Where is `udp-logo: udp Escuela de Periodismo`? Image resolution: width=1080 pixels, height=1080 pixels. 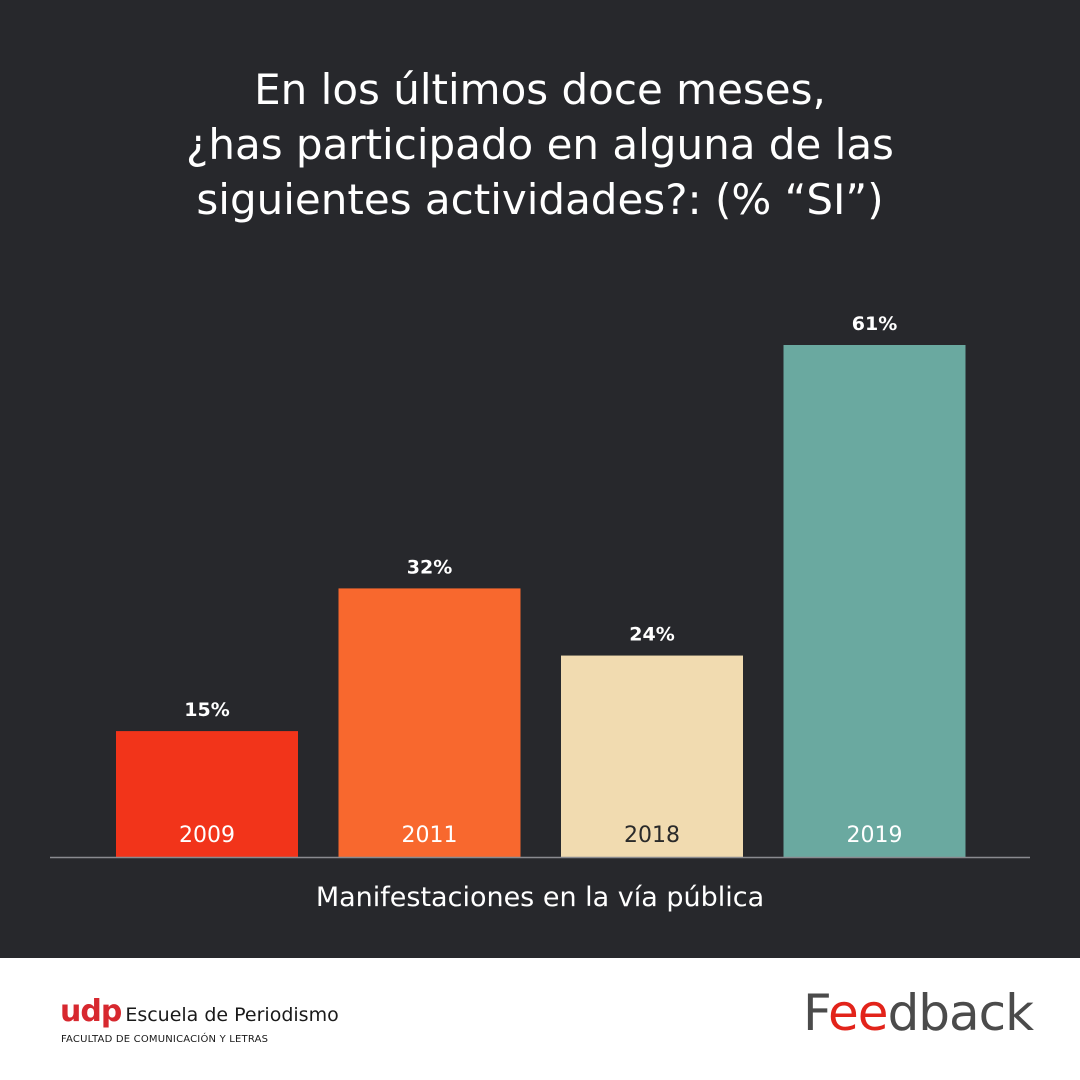
udp-logo: udp Escuela de Periodismo is located at coordinates (199, 1011).